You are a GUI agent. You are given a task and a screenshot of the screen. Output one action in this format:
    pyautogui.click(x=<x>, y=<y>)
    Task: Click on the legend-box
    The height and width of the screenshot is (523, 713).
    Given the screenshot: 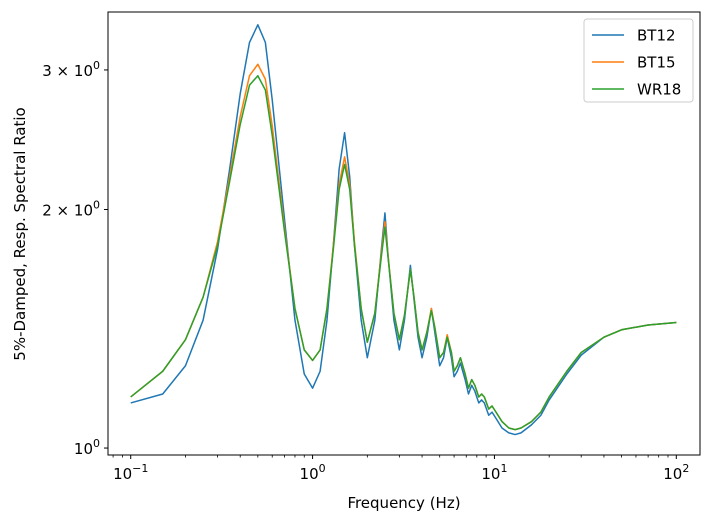 What is the action you would take?
    pyautogui.click(x=638, y=60)
    